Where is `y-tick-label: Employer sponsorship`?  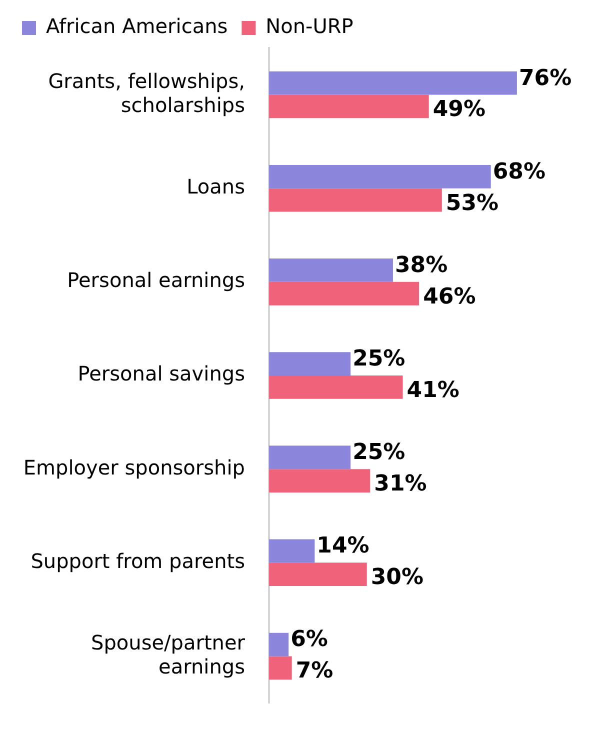 y-tick-label: Employer sponsorship is located at coordinates (134, 467).